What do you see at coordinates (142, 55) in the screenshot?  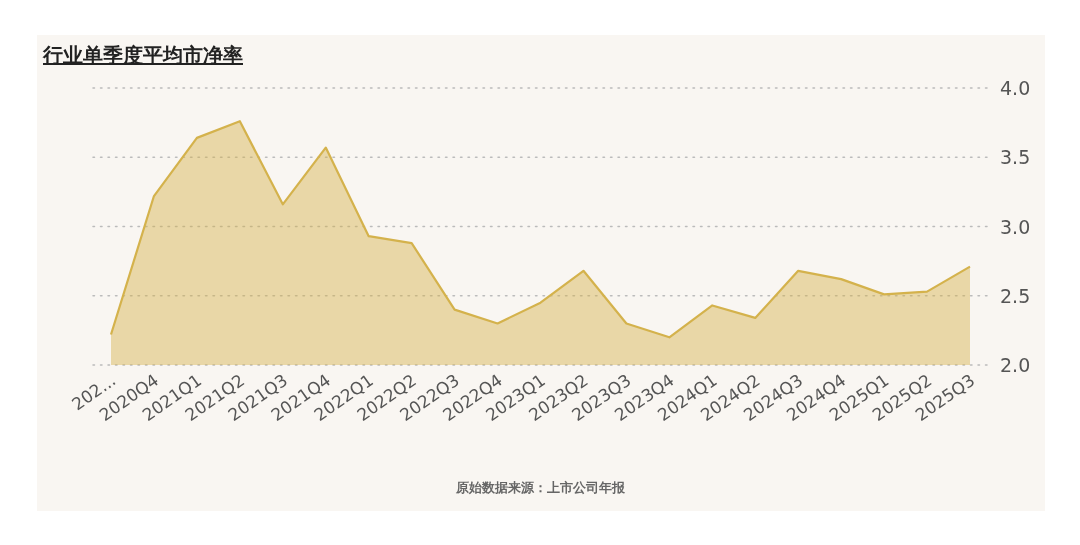 I see `chart-title: 行业单季度平均市净率` at bounding box center [142, 55].